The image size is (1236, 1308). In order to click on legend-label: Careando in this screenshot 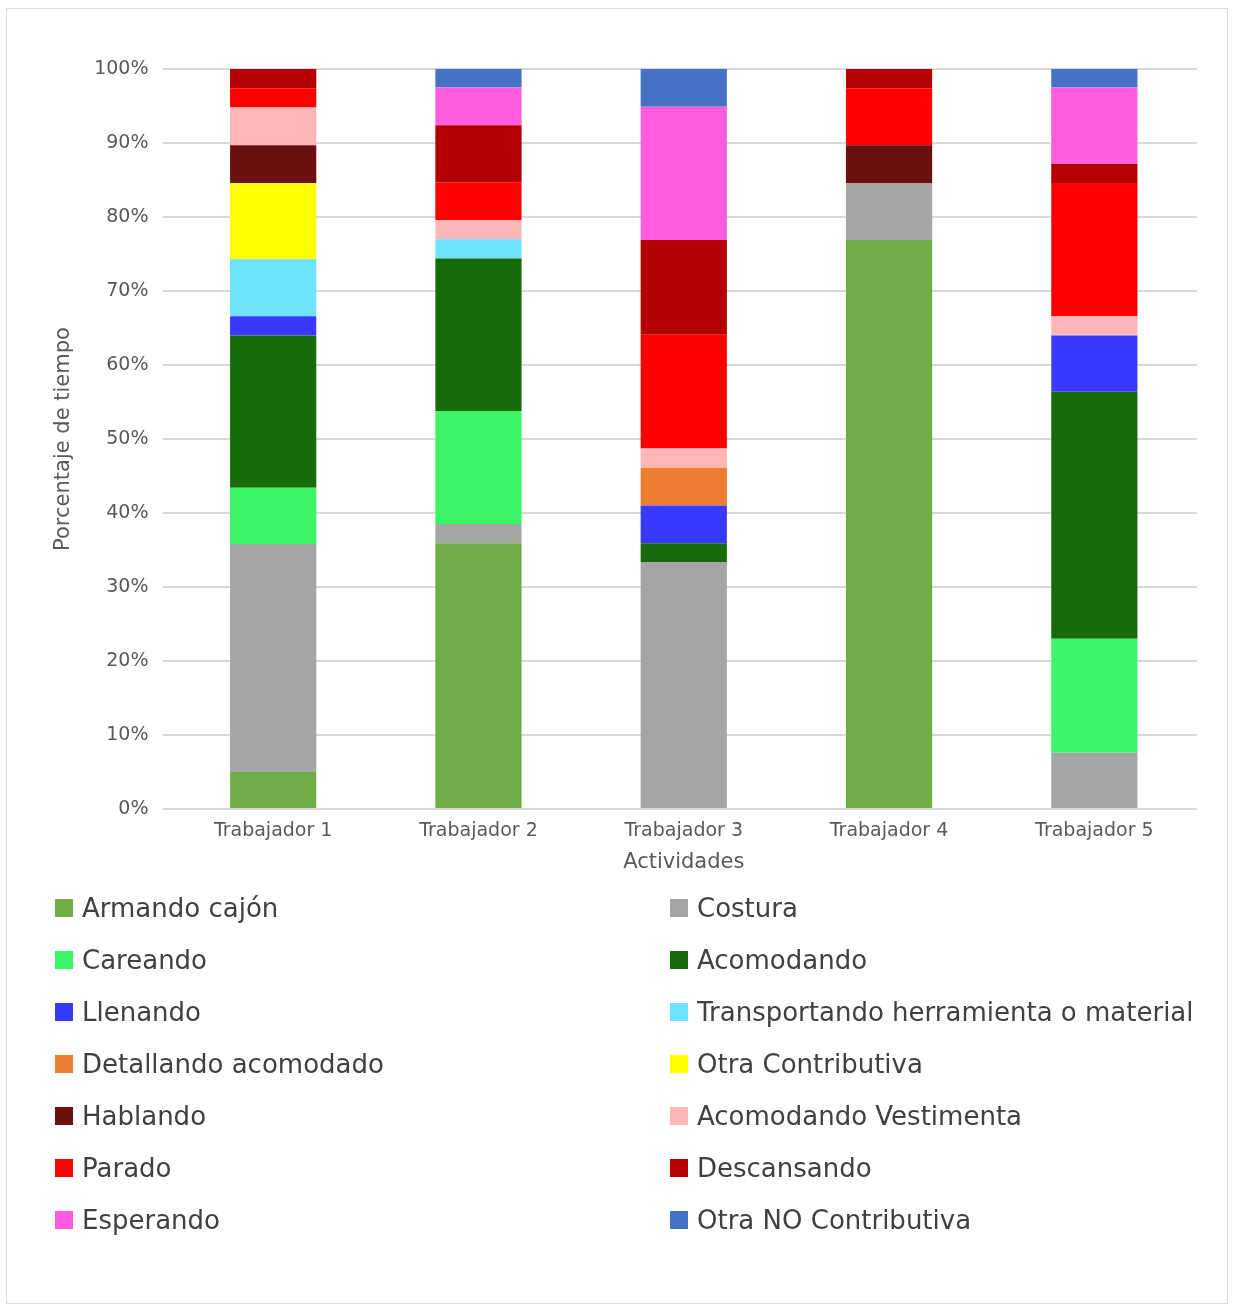, I will do `click(145, 960)`.